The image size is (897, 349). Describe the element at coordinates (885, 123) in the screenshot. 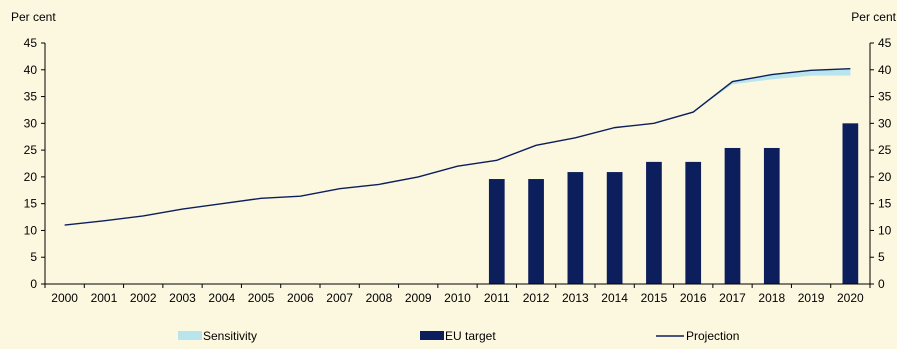

I see `y-tick-label-right: 30` at that location.